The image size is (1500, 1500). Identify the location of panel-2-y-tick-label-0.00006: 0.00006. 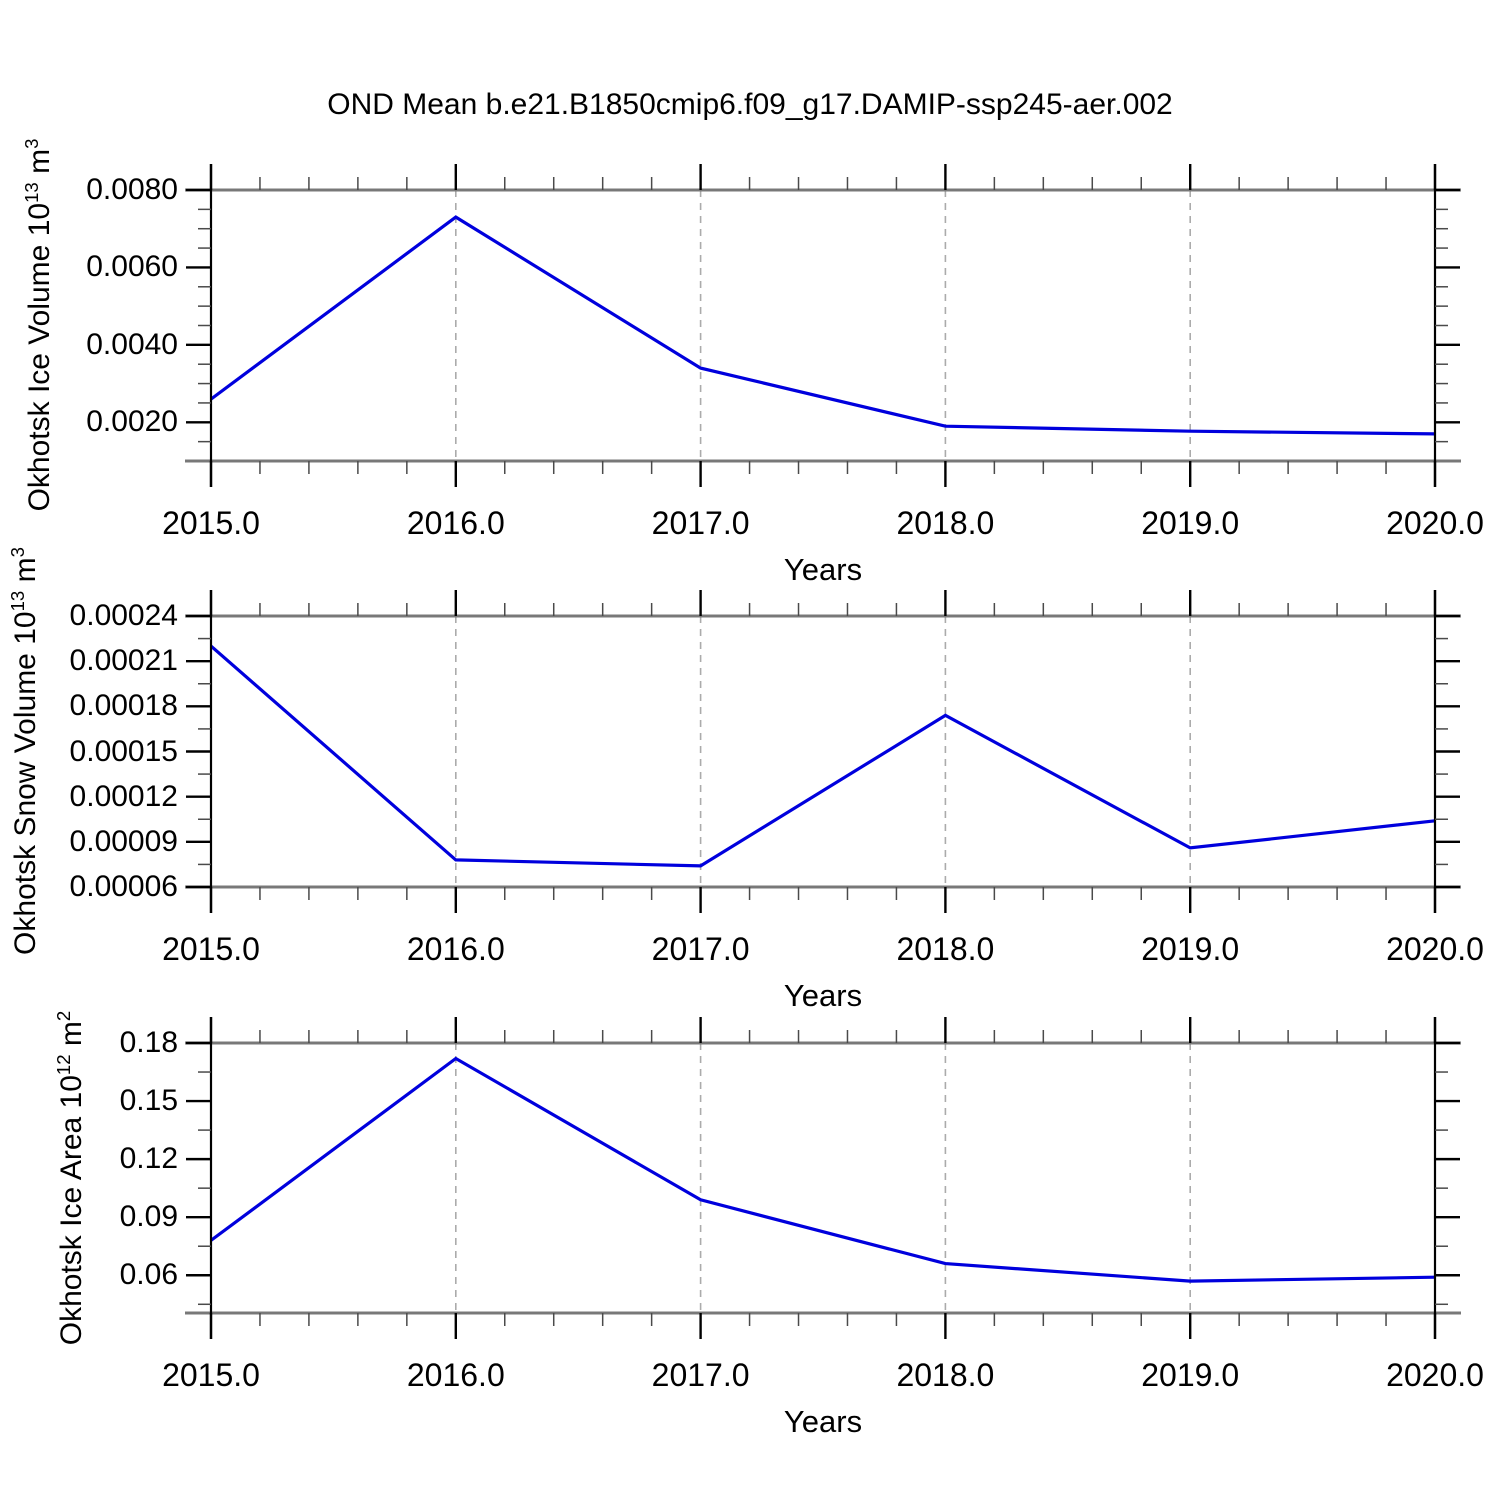
(123, 886).